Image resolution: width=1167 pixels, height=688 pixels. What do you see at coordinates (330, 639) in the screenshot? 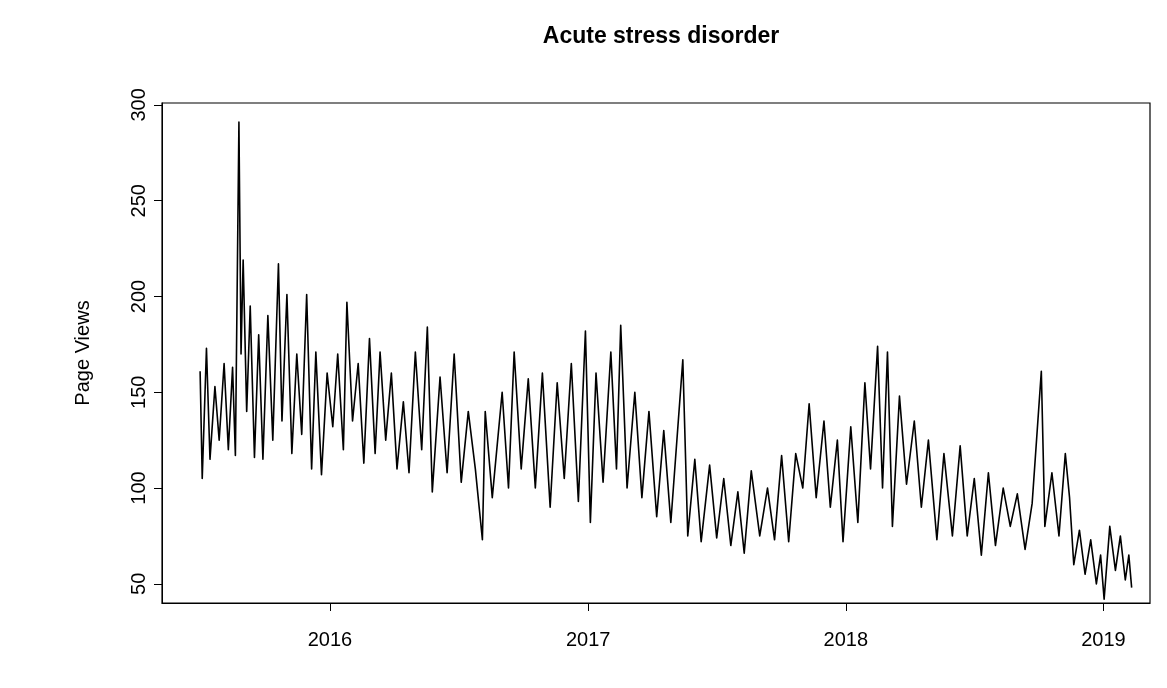
I see `x-tick-label: 2016` at bounding box center [330, 639].